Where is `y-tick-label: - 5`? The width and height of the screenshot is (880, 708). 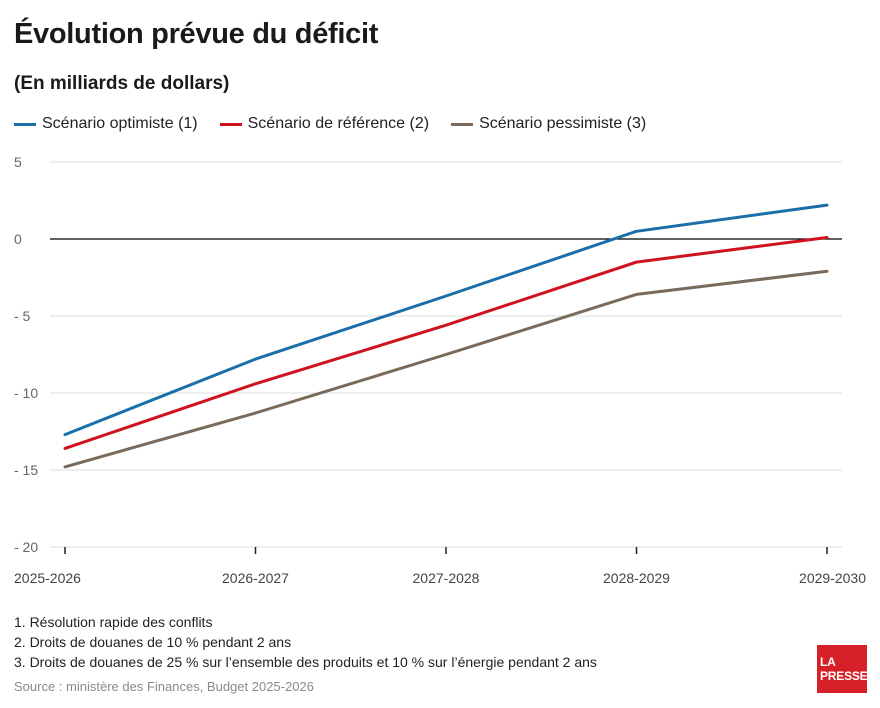
y-tick-label: - 5 is located at coordinates (22, 316).